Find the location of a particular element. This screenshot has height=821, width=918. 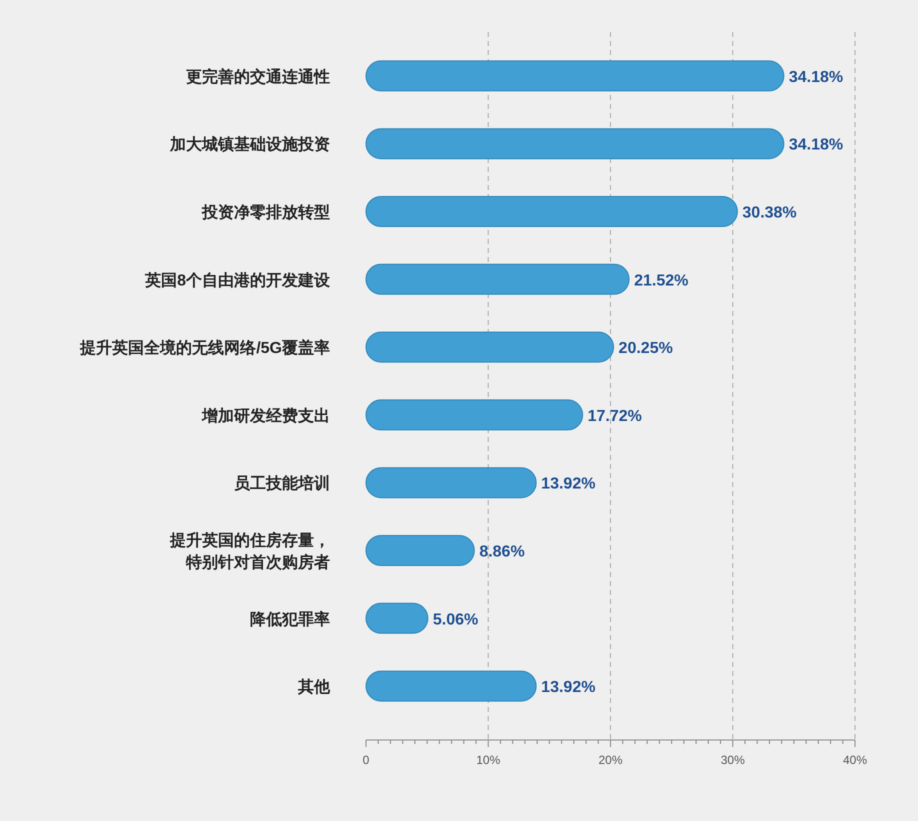

y-tick-label: 提升英国全境的无线网络/5G覆盖率 is located at coordinates (204, 348).